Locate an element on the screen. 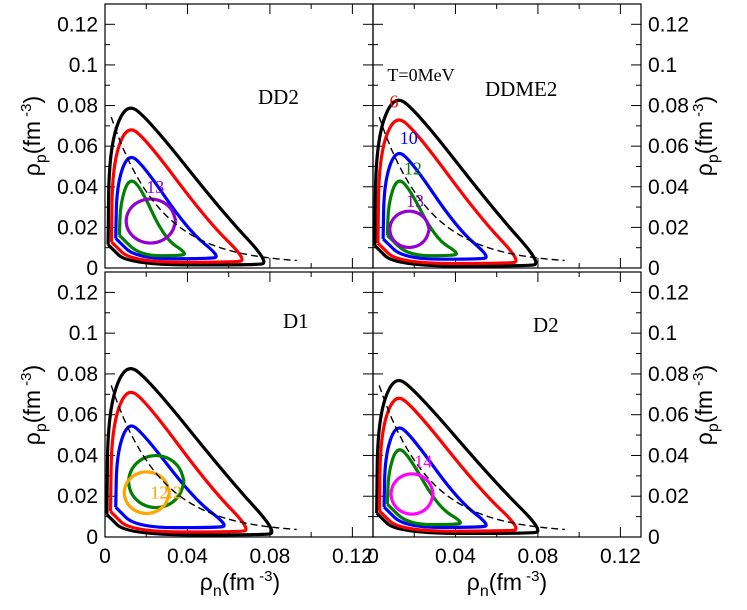  y-axis-title-top-left: ρp(fm -3) is located at coordinates (34, 136).